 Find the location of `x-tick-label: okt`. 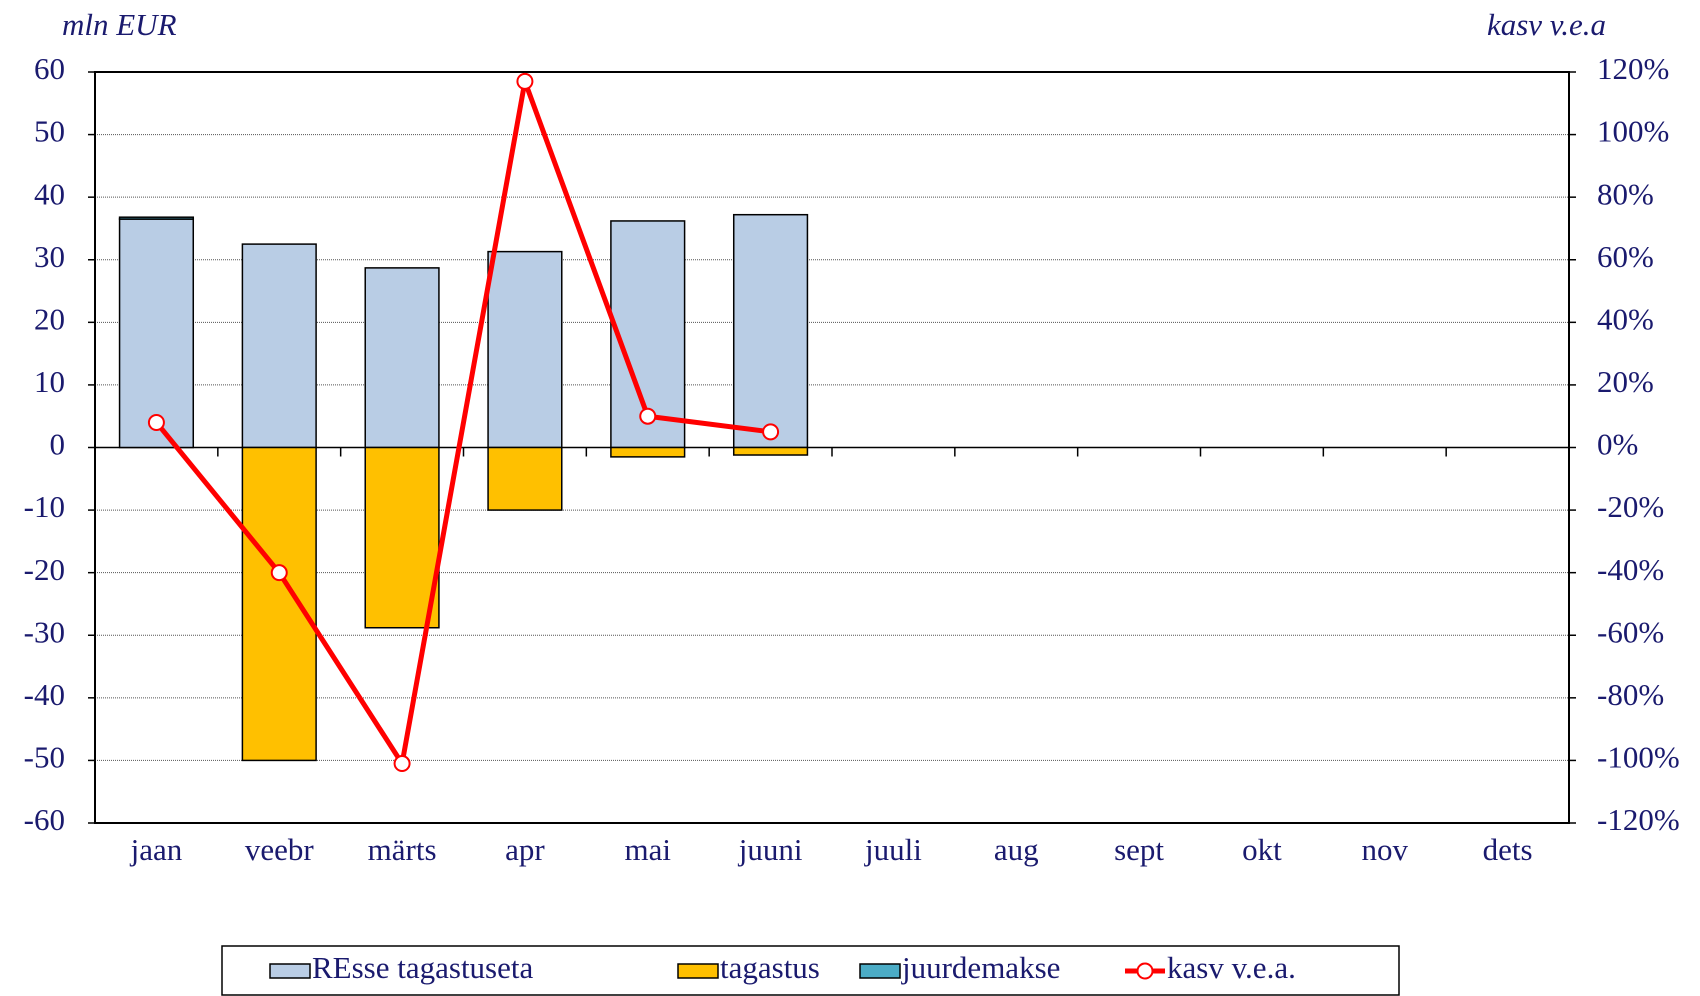

x-tick-label: okt is located at coordinates (1262, 849).